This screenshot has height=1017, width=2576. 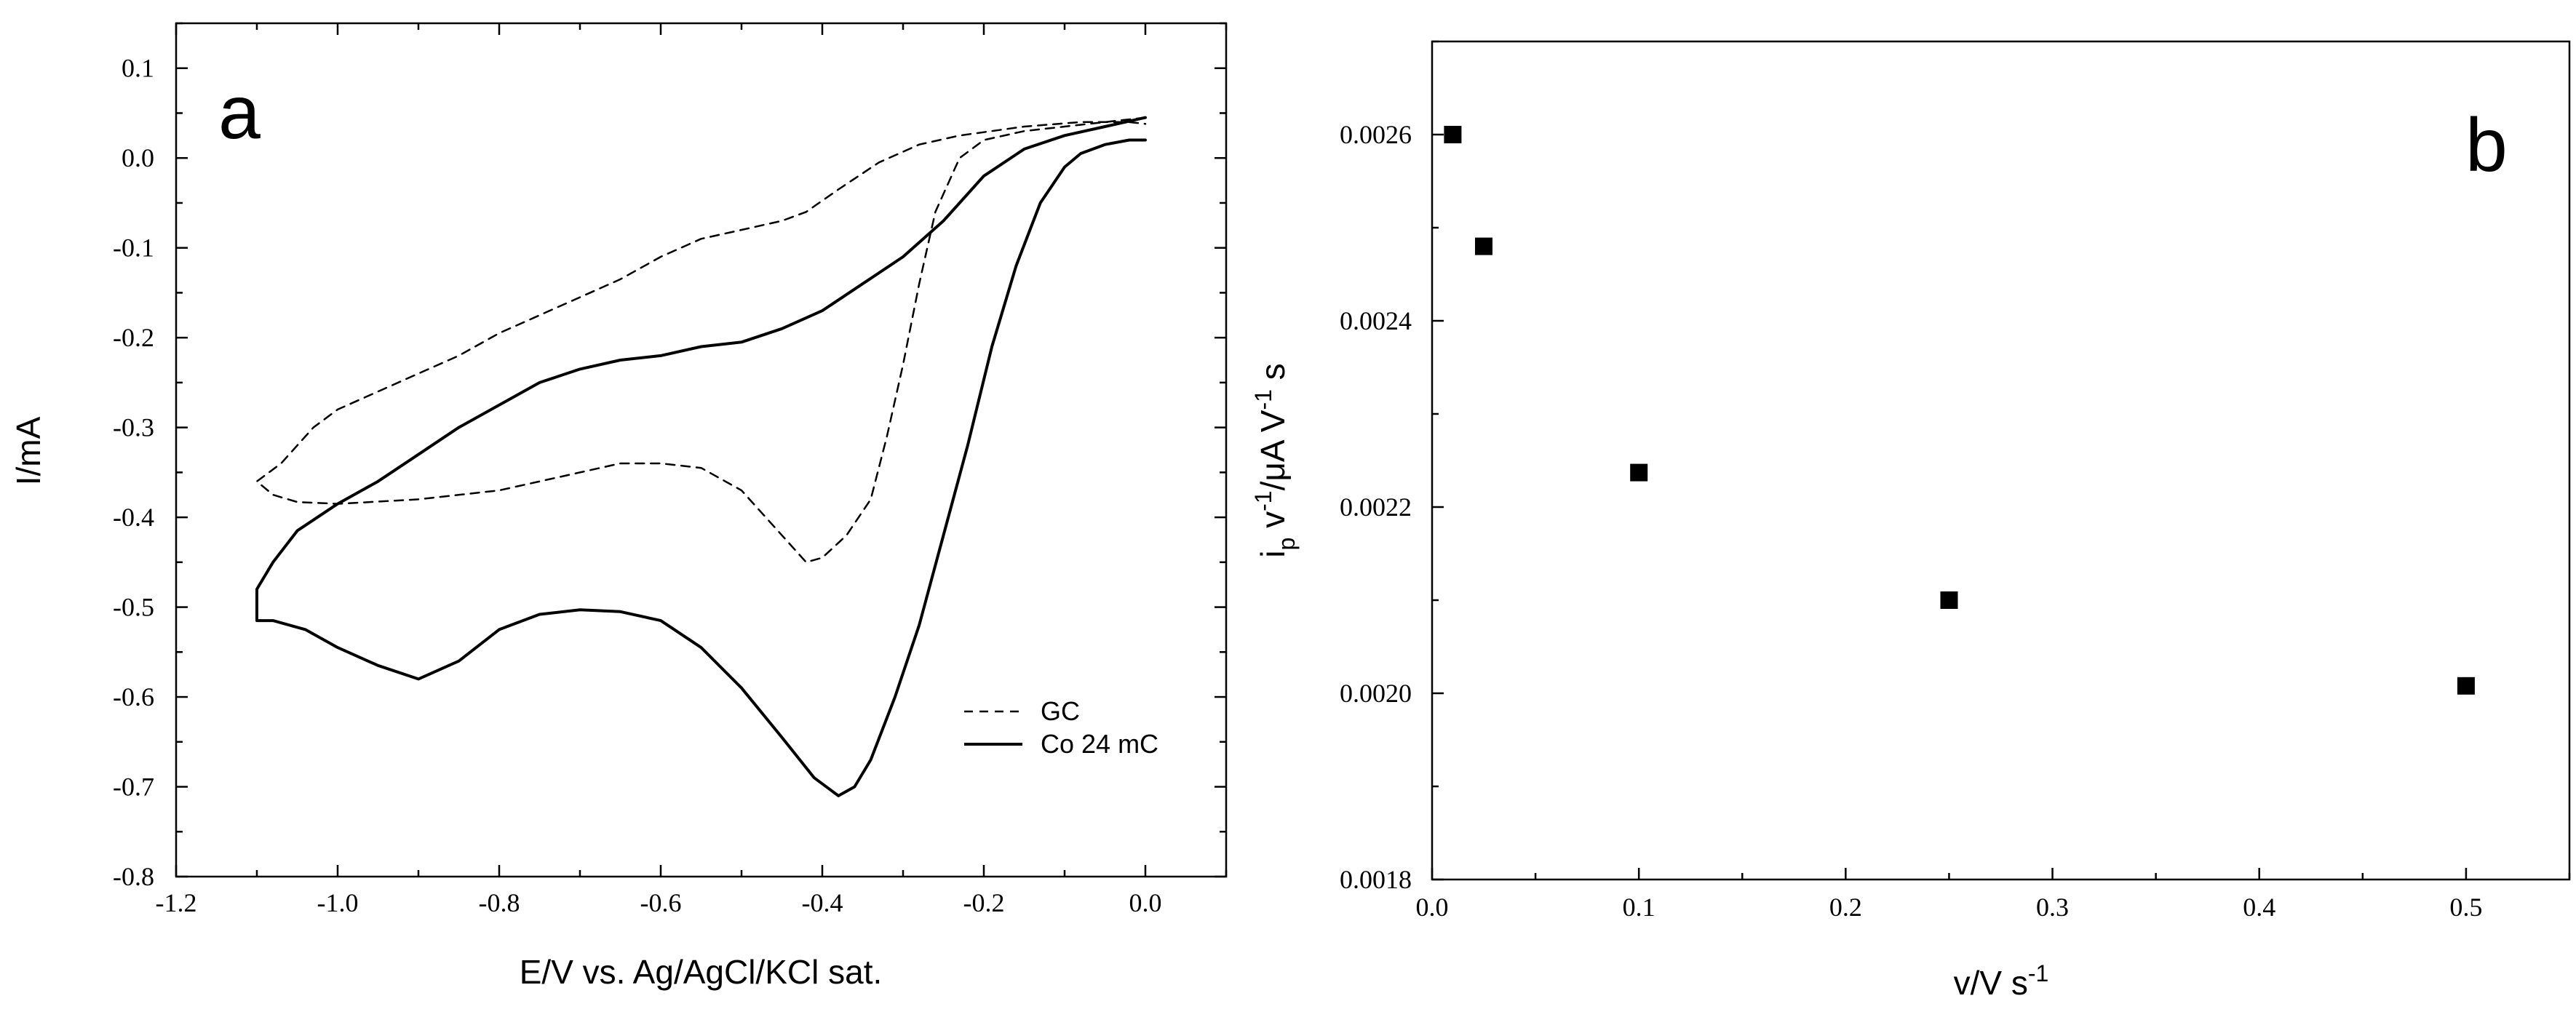 What do you see at coordinates (822, 903) in the screenshot?
I see `a-x-tick-label-m0p4: -0.4` at bounding box center [822, 903].